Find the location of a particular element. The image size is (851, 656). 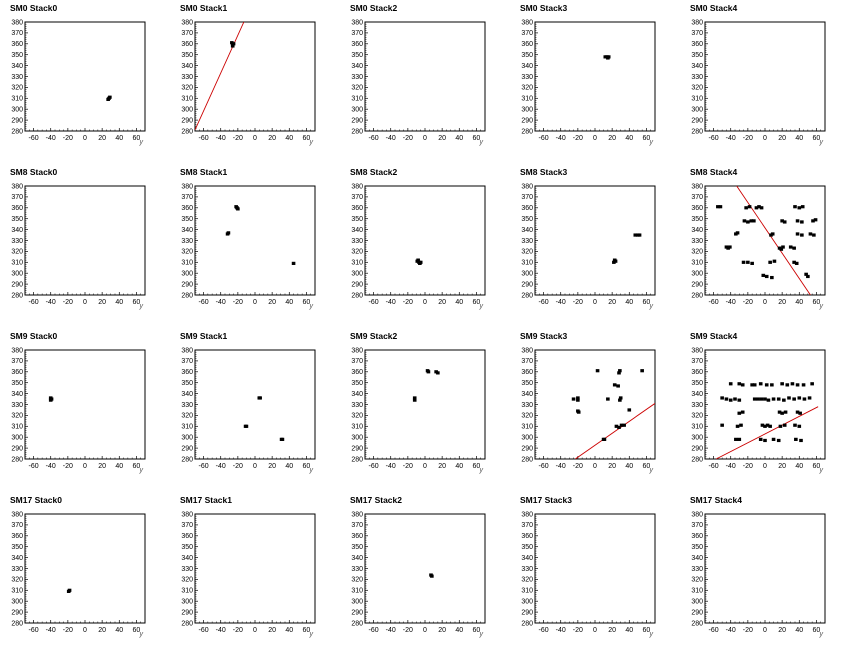

y-tick-label: 300 is located at coordinates (357, 274).